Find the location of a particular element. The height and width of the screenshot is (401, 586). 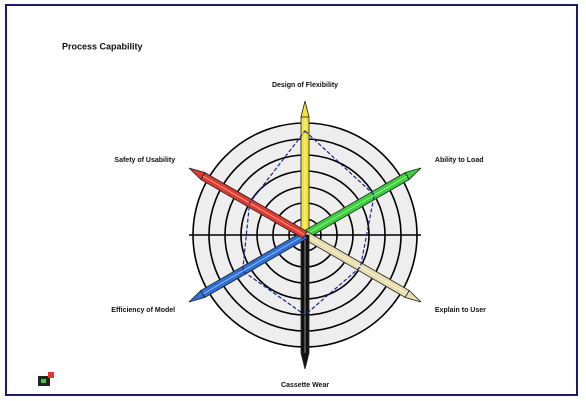

axis-label: Explain to User is located at coordinates (460, 310).